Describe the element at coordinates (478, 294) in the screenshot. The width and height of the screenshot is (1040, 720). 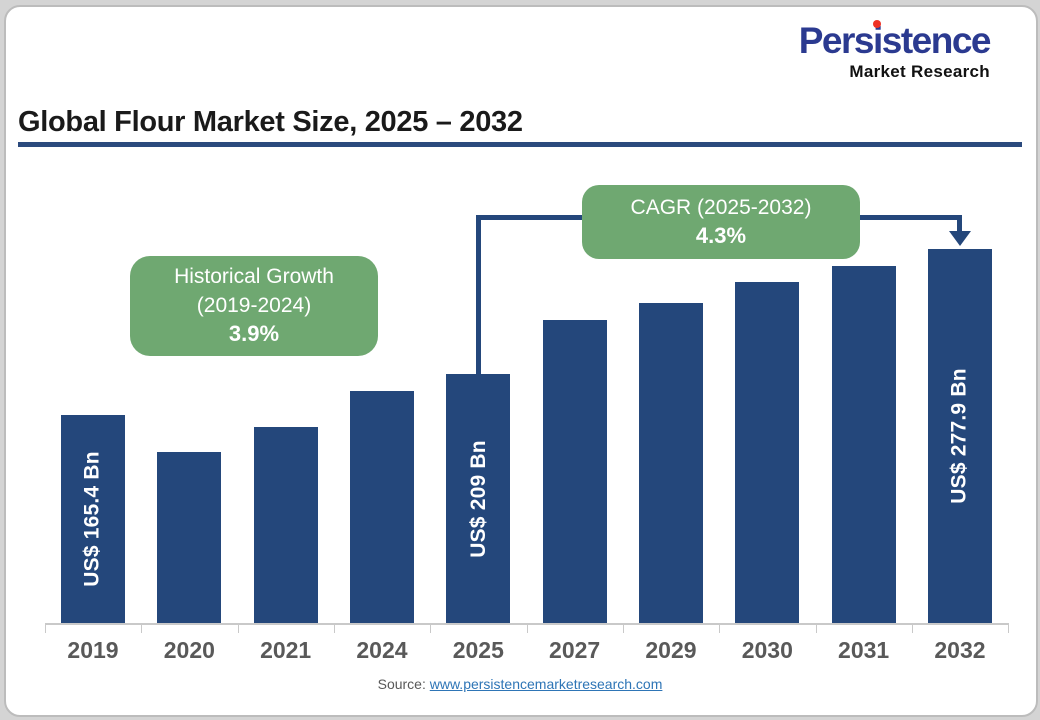
I see `cagr-bracket-vertical-2025` at that location.